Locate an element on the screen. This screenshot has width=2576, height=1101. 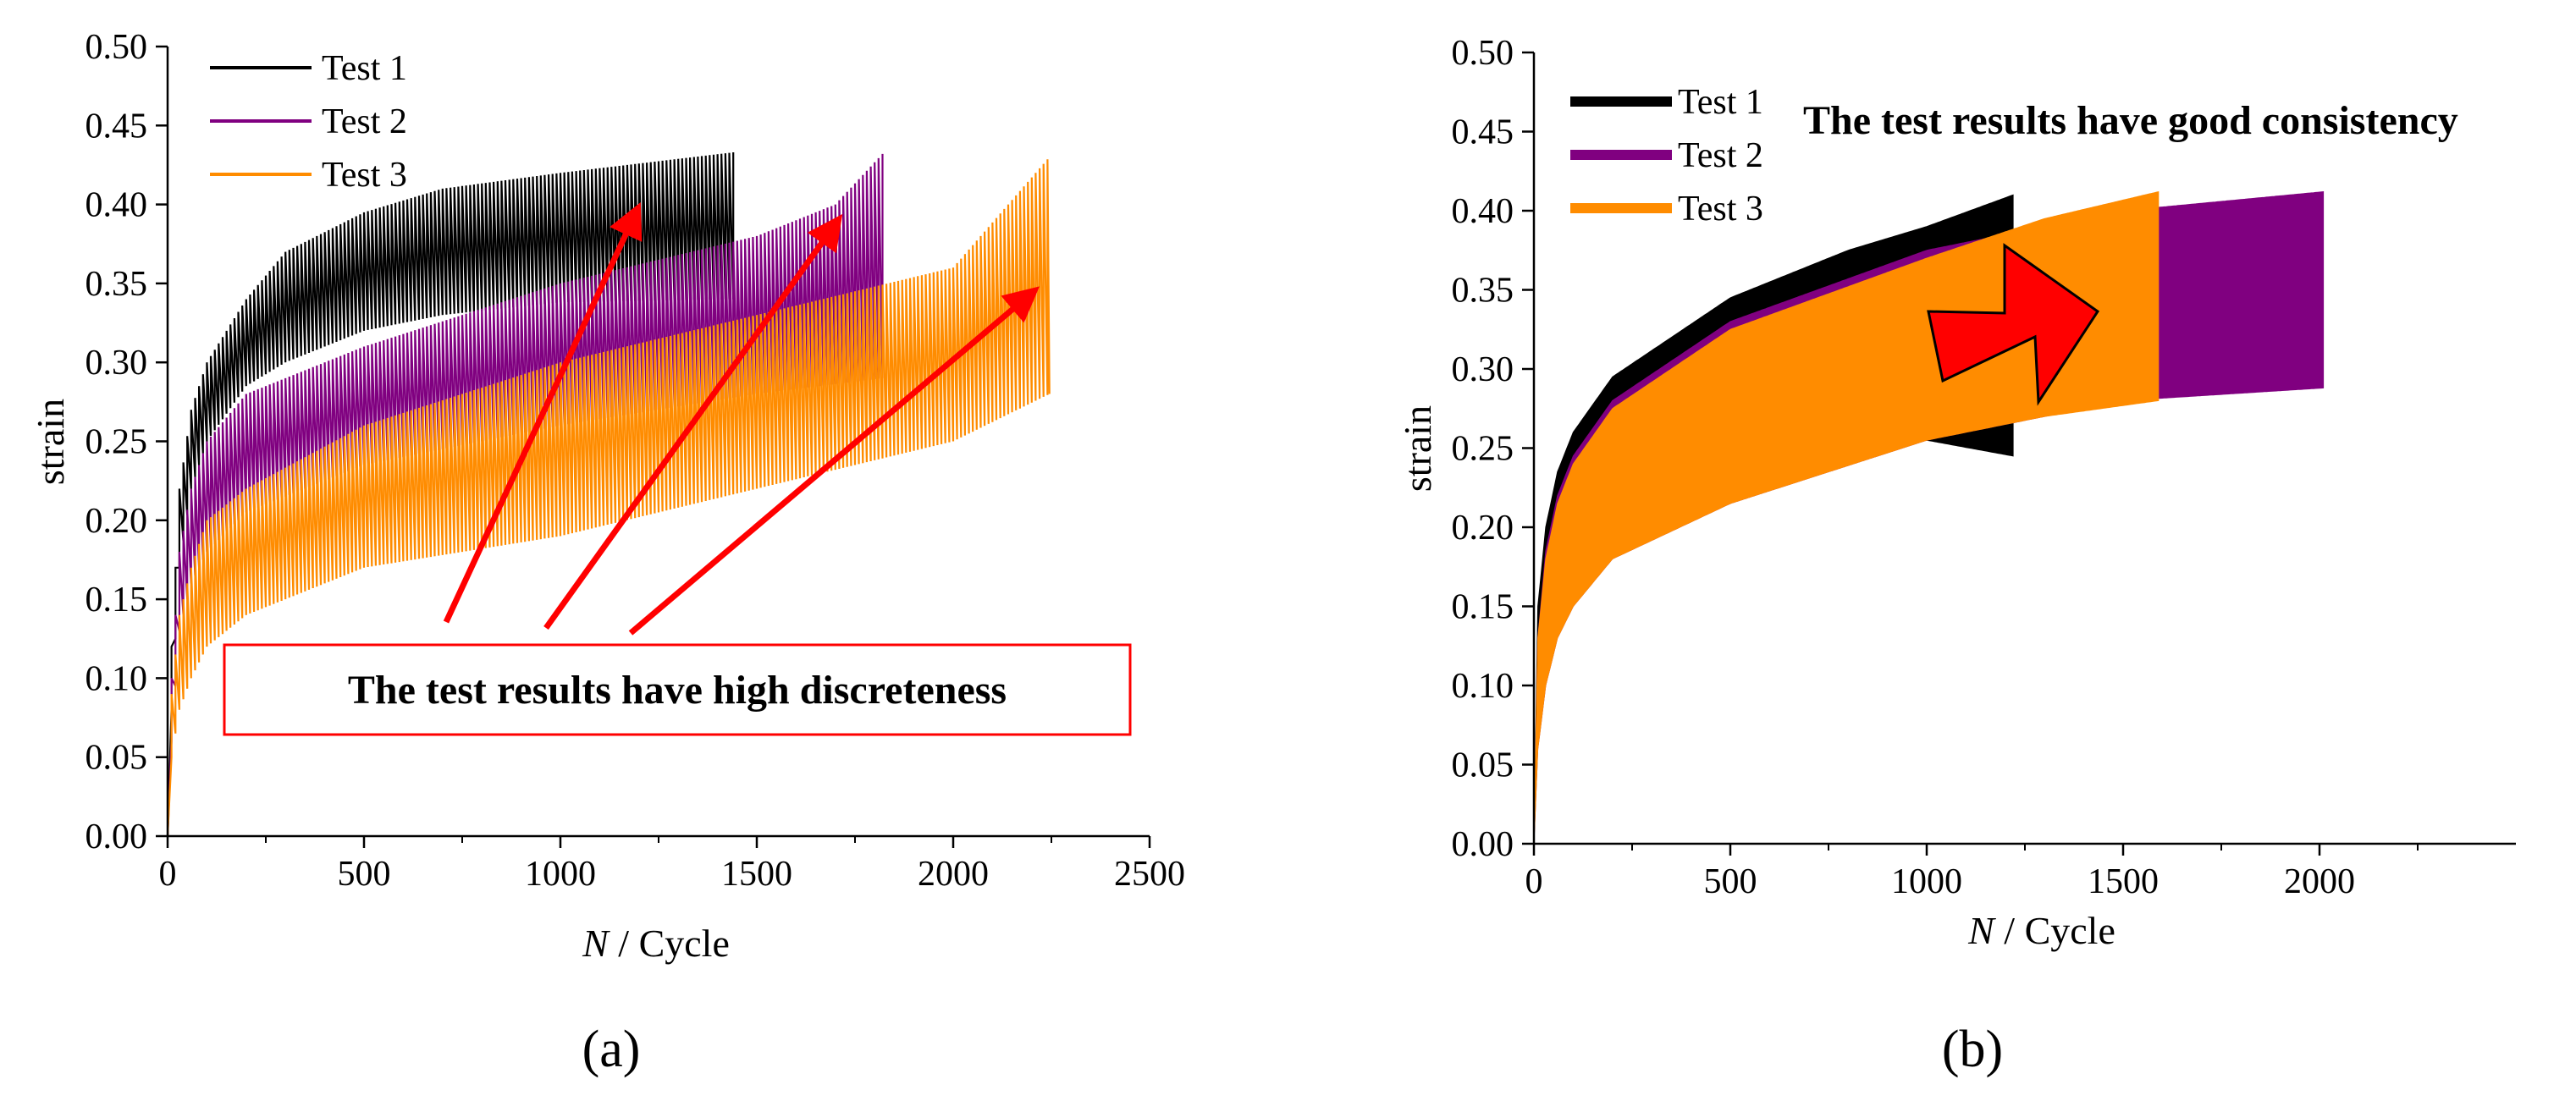
y-tick-label-b: 0.15 is located at coordinates (1483, 607).